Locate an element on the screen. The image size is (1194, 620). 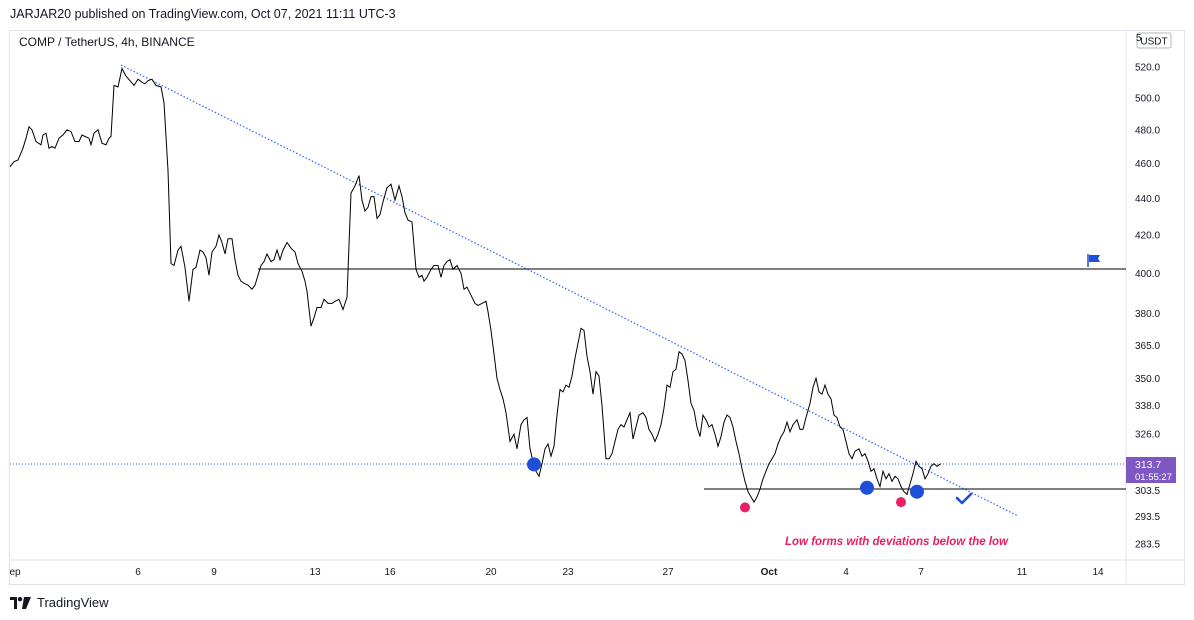
checkmark-icon is located at coordinates (964, 498).